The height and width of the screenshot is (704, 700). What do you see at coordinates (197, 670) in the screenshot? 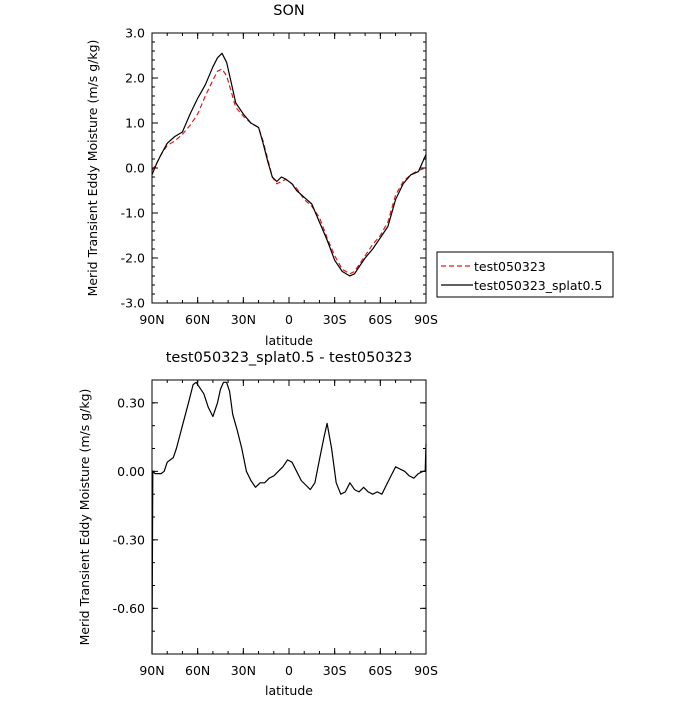
I see `bottom-x-tick-label: 60N` at bounding box center [197, 670].